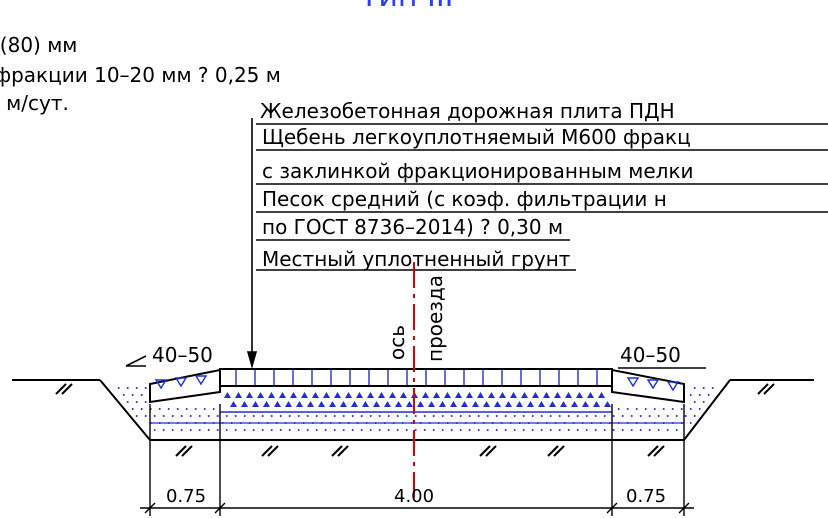  Describe the element at coordinates (478, 171) in the screenshot. I see `callout-wedging: с заклинкой фракционированным мелки` at that location.